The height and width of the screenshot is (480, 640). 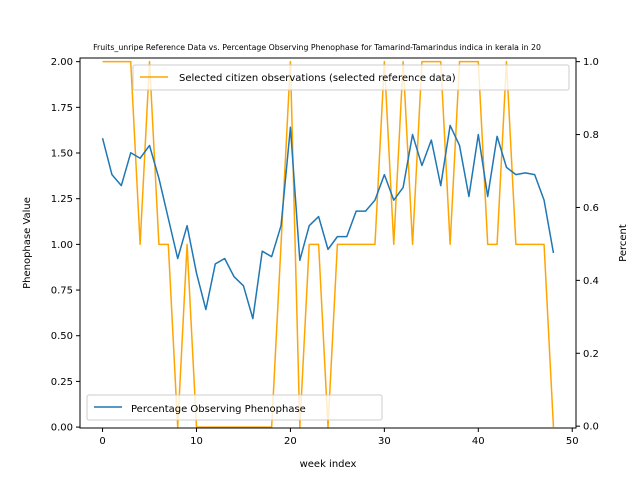 I want to click on right-y-tick-label: 0.4, so click(x=591, y=281).